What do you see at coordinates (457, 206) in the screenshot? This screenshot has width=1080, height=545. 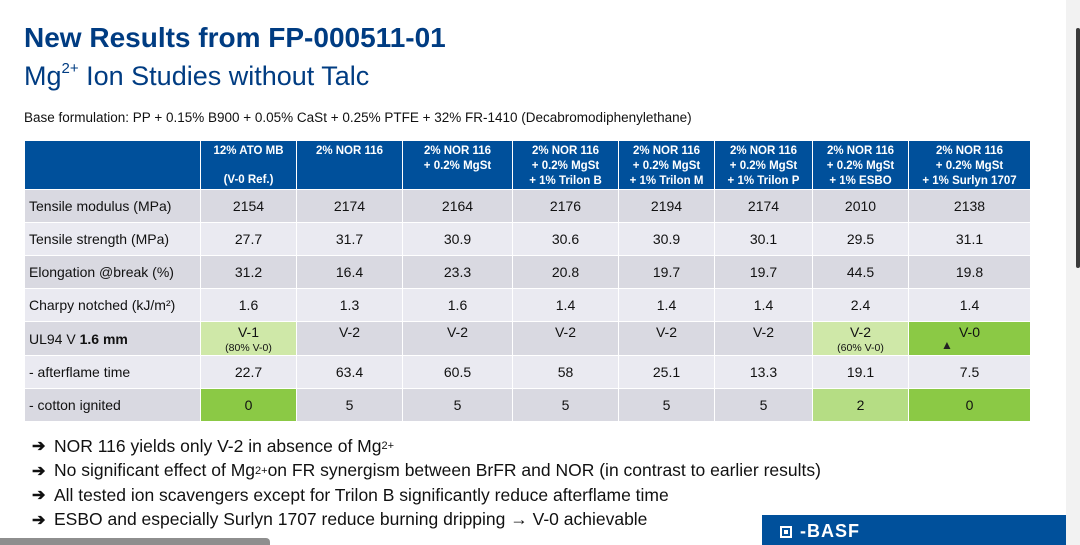 I see `table-cell: 2164` at bounding box center [457, 206].